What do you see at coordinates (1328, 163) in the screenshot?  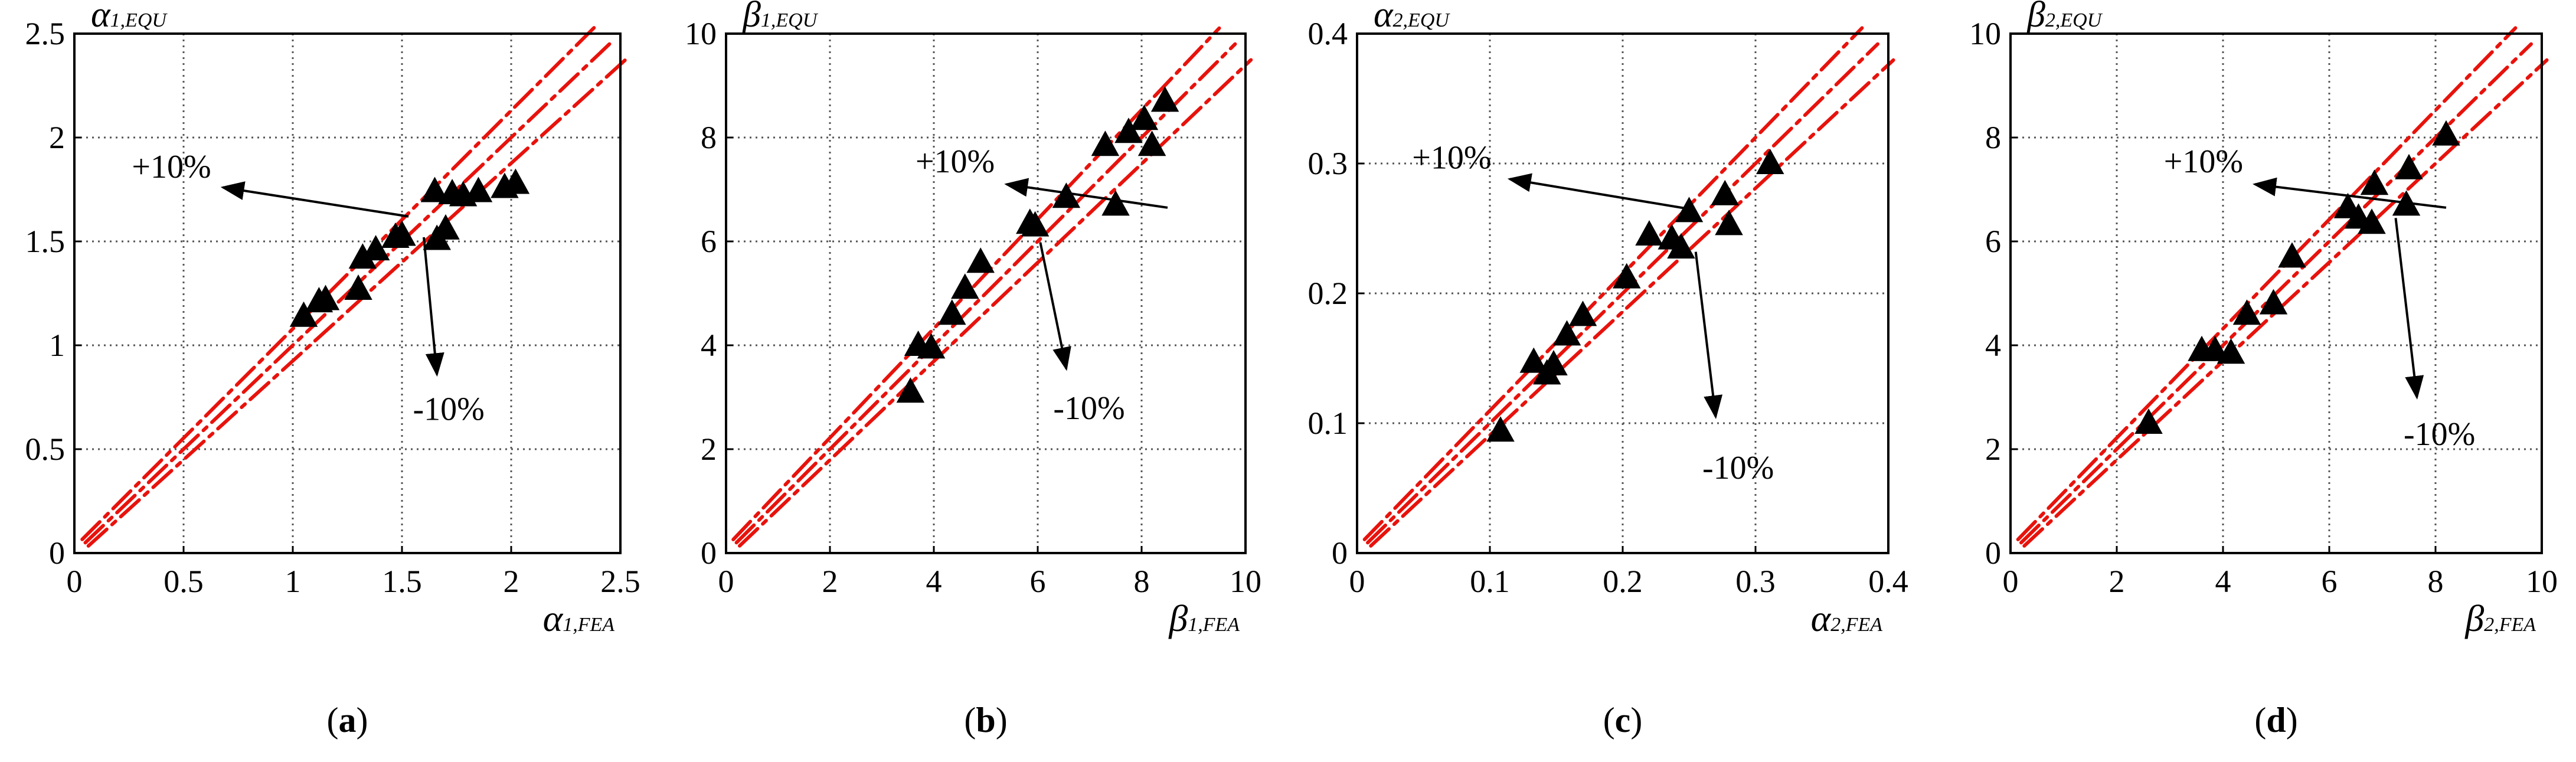 I see `y-tick-label: 0.3` at bounding box center [1328, 163].